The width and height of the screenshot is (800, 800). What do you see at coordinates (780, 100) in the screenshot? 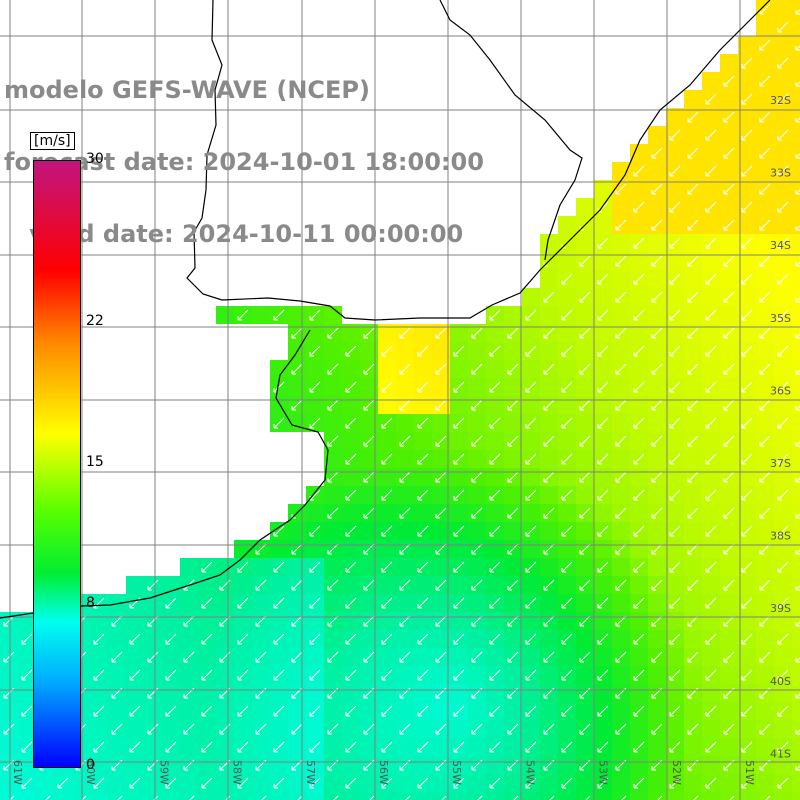
I see `latitude-label: 32S` at bounding box center [780, 100].